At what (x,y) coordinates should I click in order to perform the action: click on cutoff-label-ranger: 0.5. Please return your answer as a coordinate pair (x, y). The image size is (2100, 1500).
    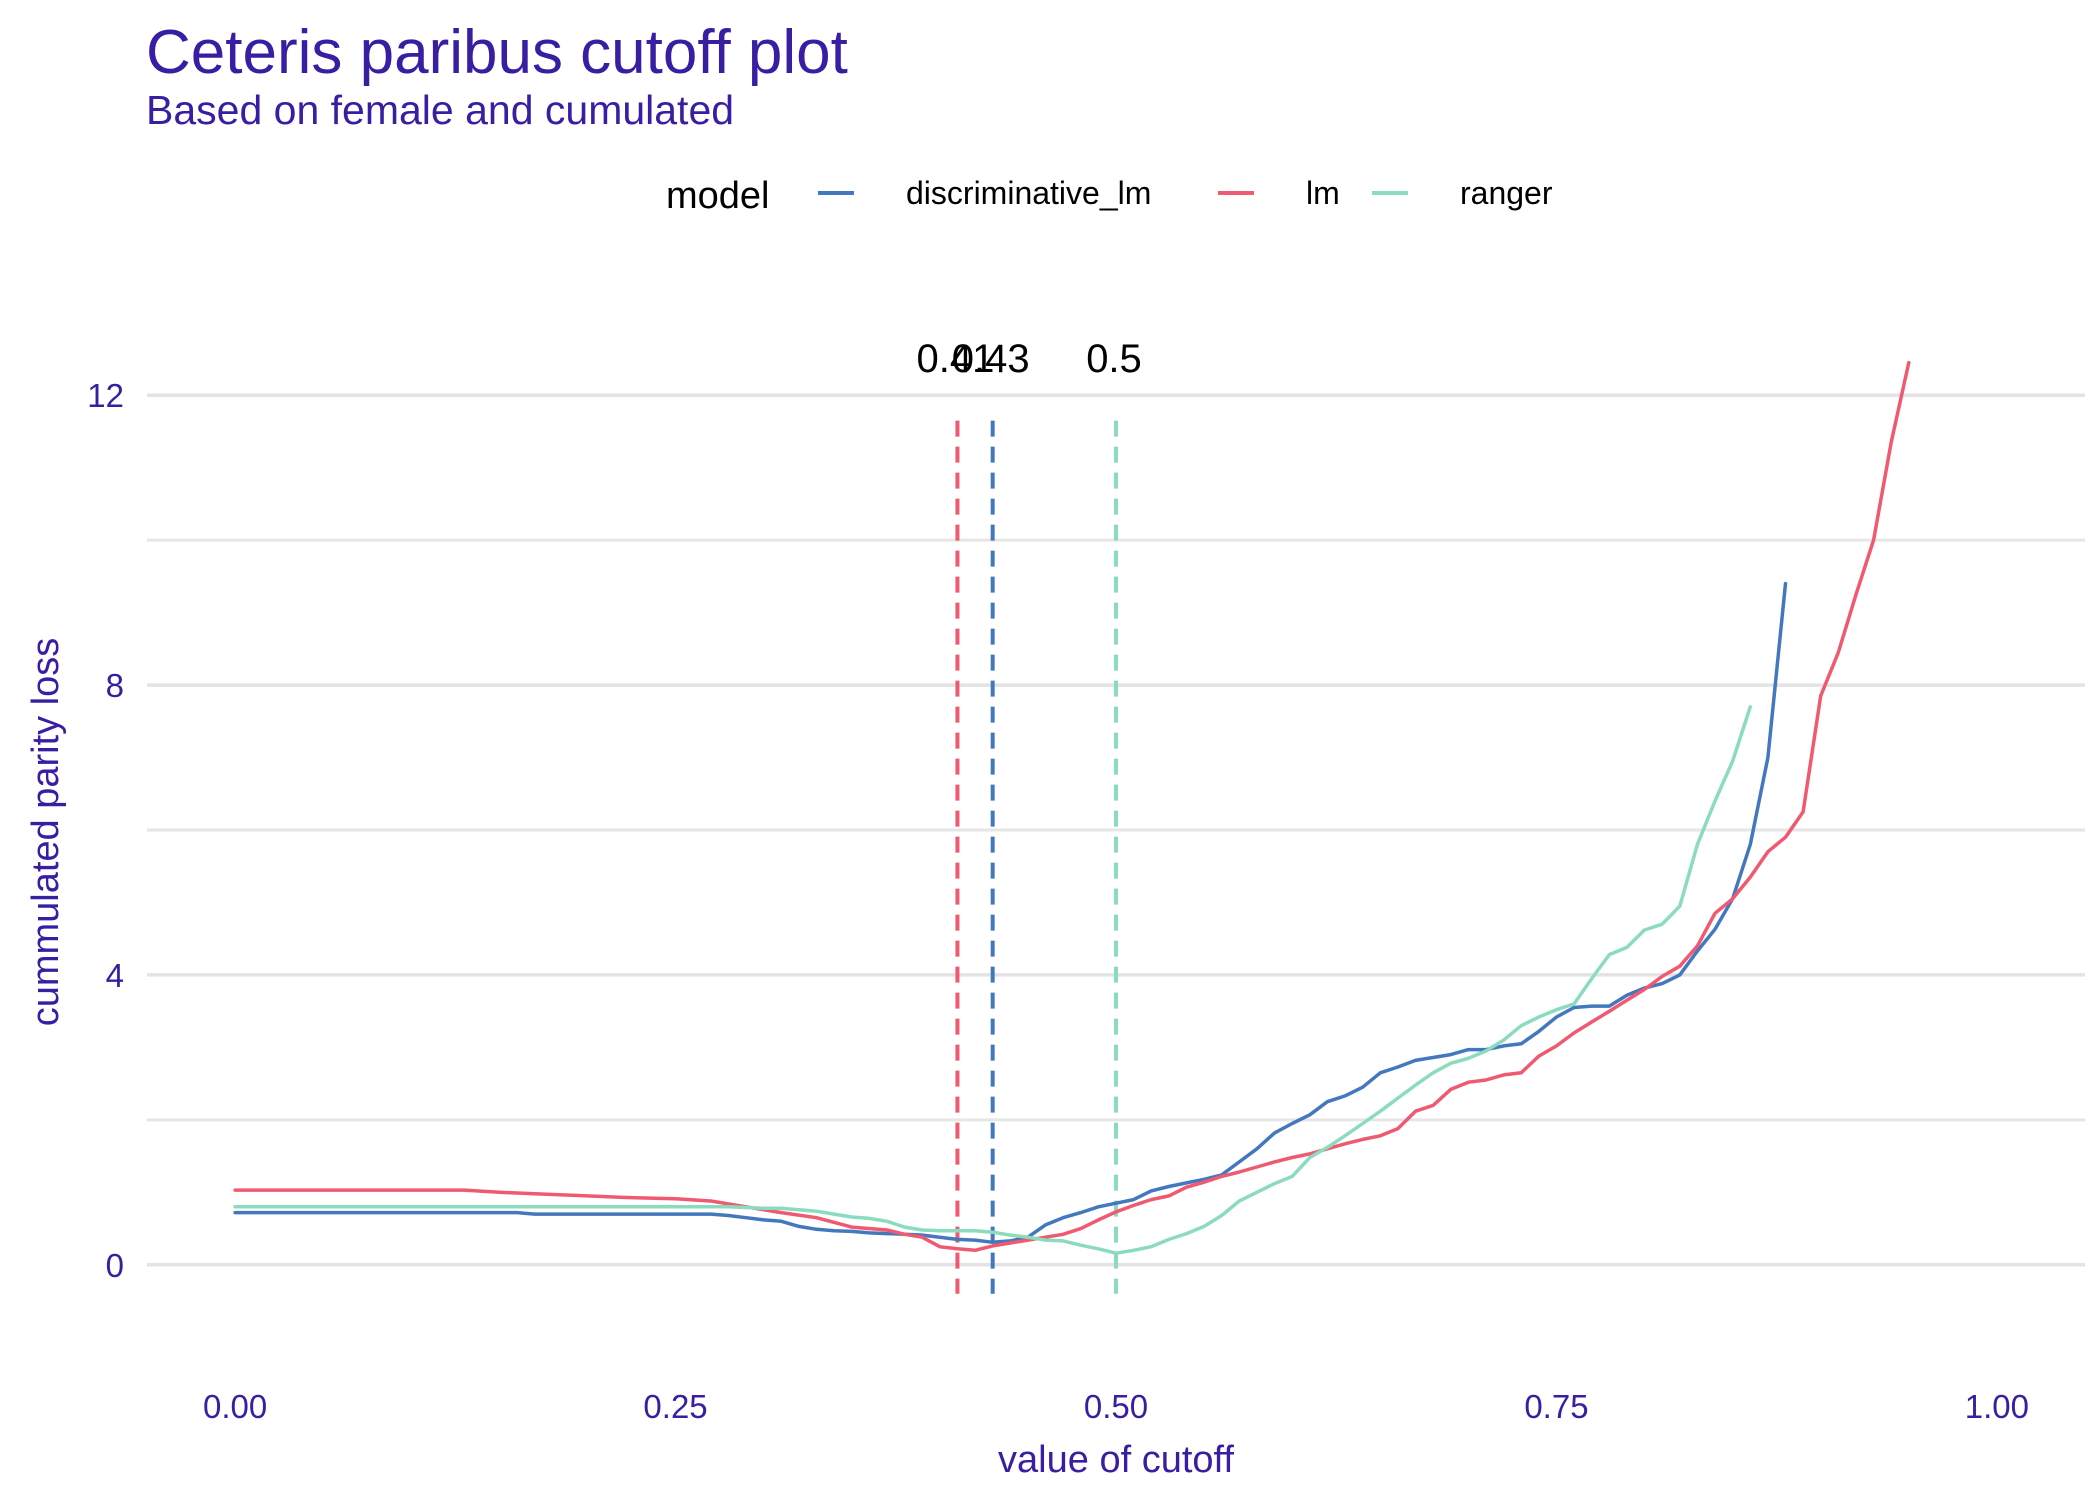
    Looking at the image, I should click on (1114, 359).